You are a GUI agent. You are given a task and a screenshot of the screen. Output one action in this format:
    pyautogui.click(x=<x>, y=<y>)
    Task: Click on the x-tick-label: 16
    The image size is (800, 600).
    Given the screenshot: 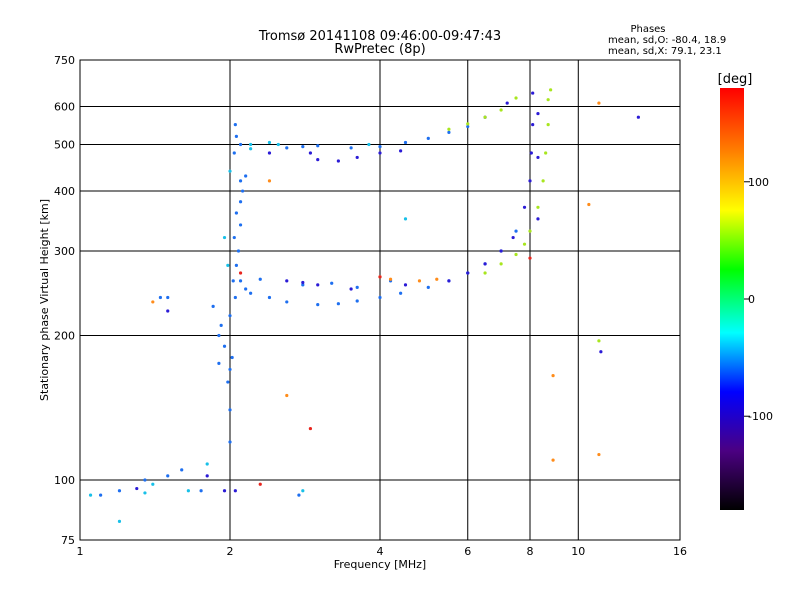 What is the action you would take?
    pyautogui.click(x=680, y=551)
    